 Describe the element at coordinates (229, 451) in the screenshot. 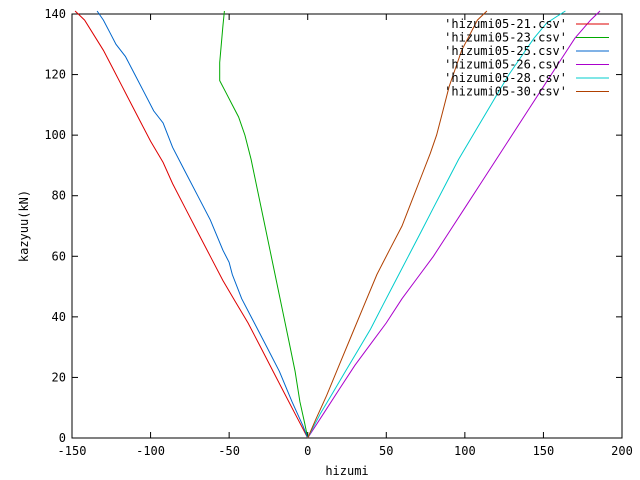

I see `x-tick-label: -50` at that location.